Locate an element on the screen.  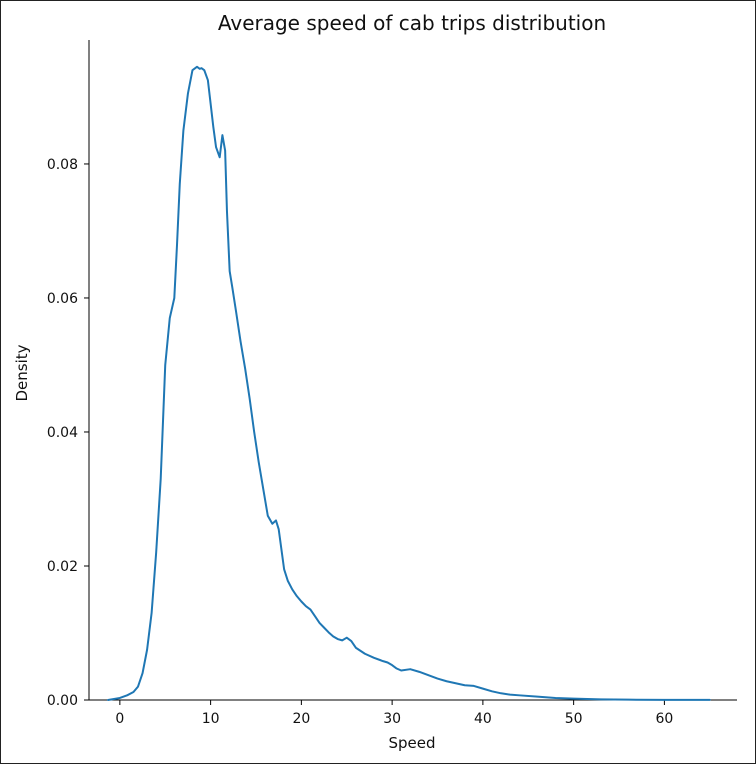
y-tick-label: 0.06 is located at coordinates (62, 299).